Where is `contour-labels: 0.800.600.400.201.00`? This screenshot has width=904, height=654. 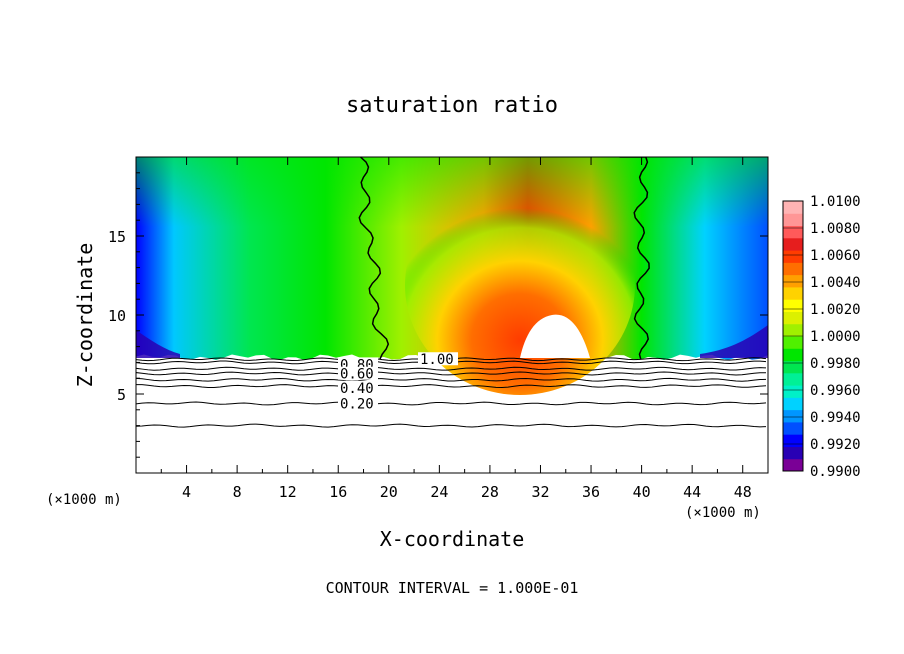 contour-labels: 0.800.600.400.201.00 is located at coordinates (398, 382).